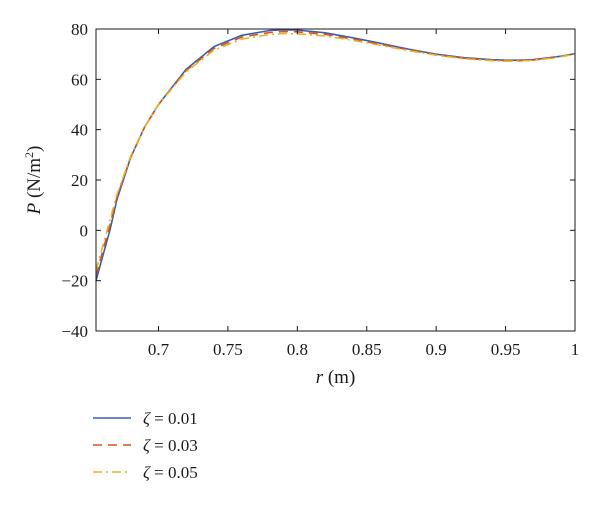 The width and height of the screenshot is (600, 505). I want to click on legend-label-3: ζ = 0.05, so click(170, 472).